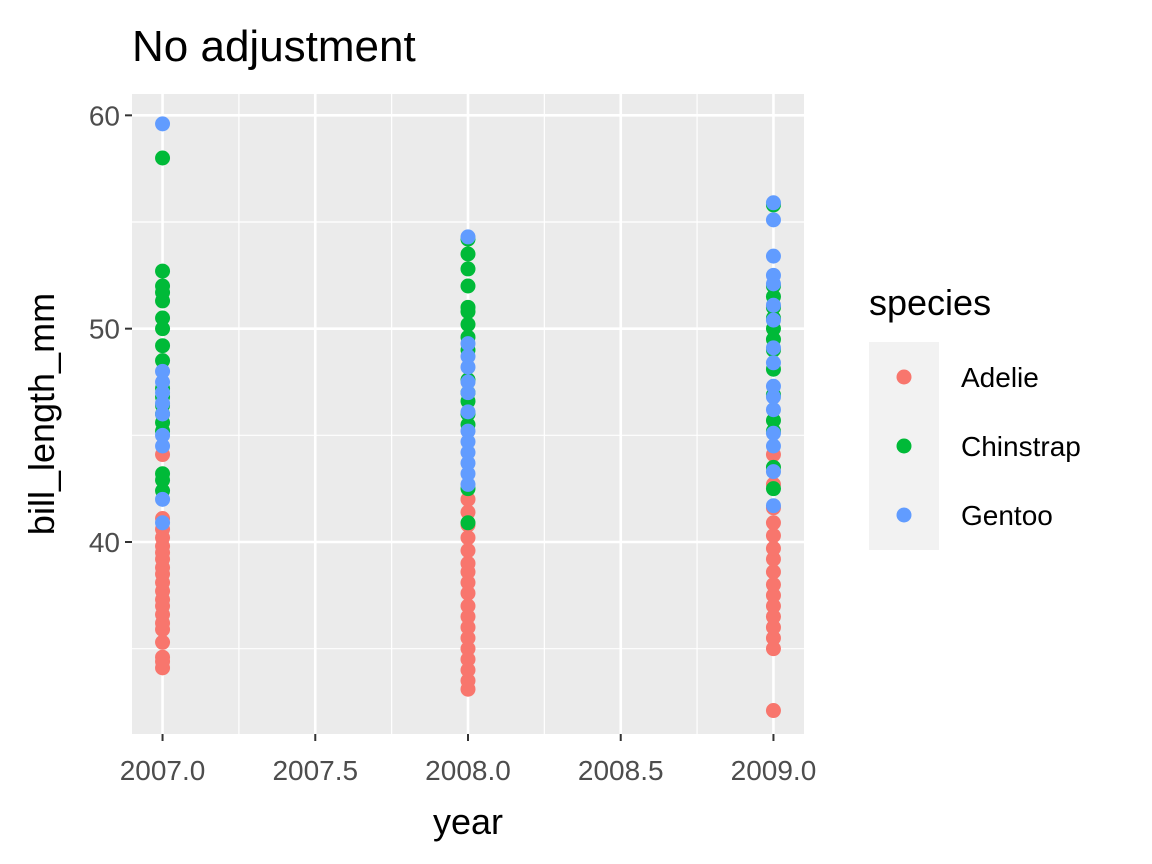  Describe the element at coordinates (1021, 446) in the screenshot. I see `legend-label-chinstrap: Chinstrap` at that location.